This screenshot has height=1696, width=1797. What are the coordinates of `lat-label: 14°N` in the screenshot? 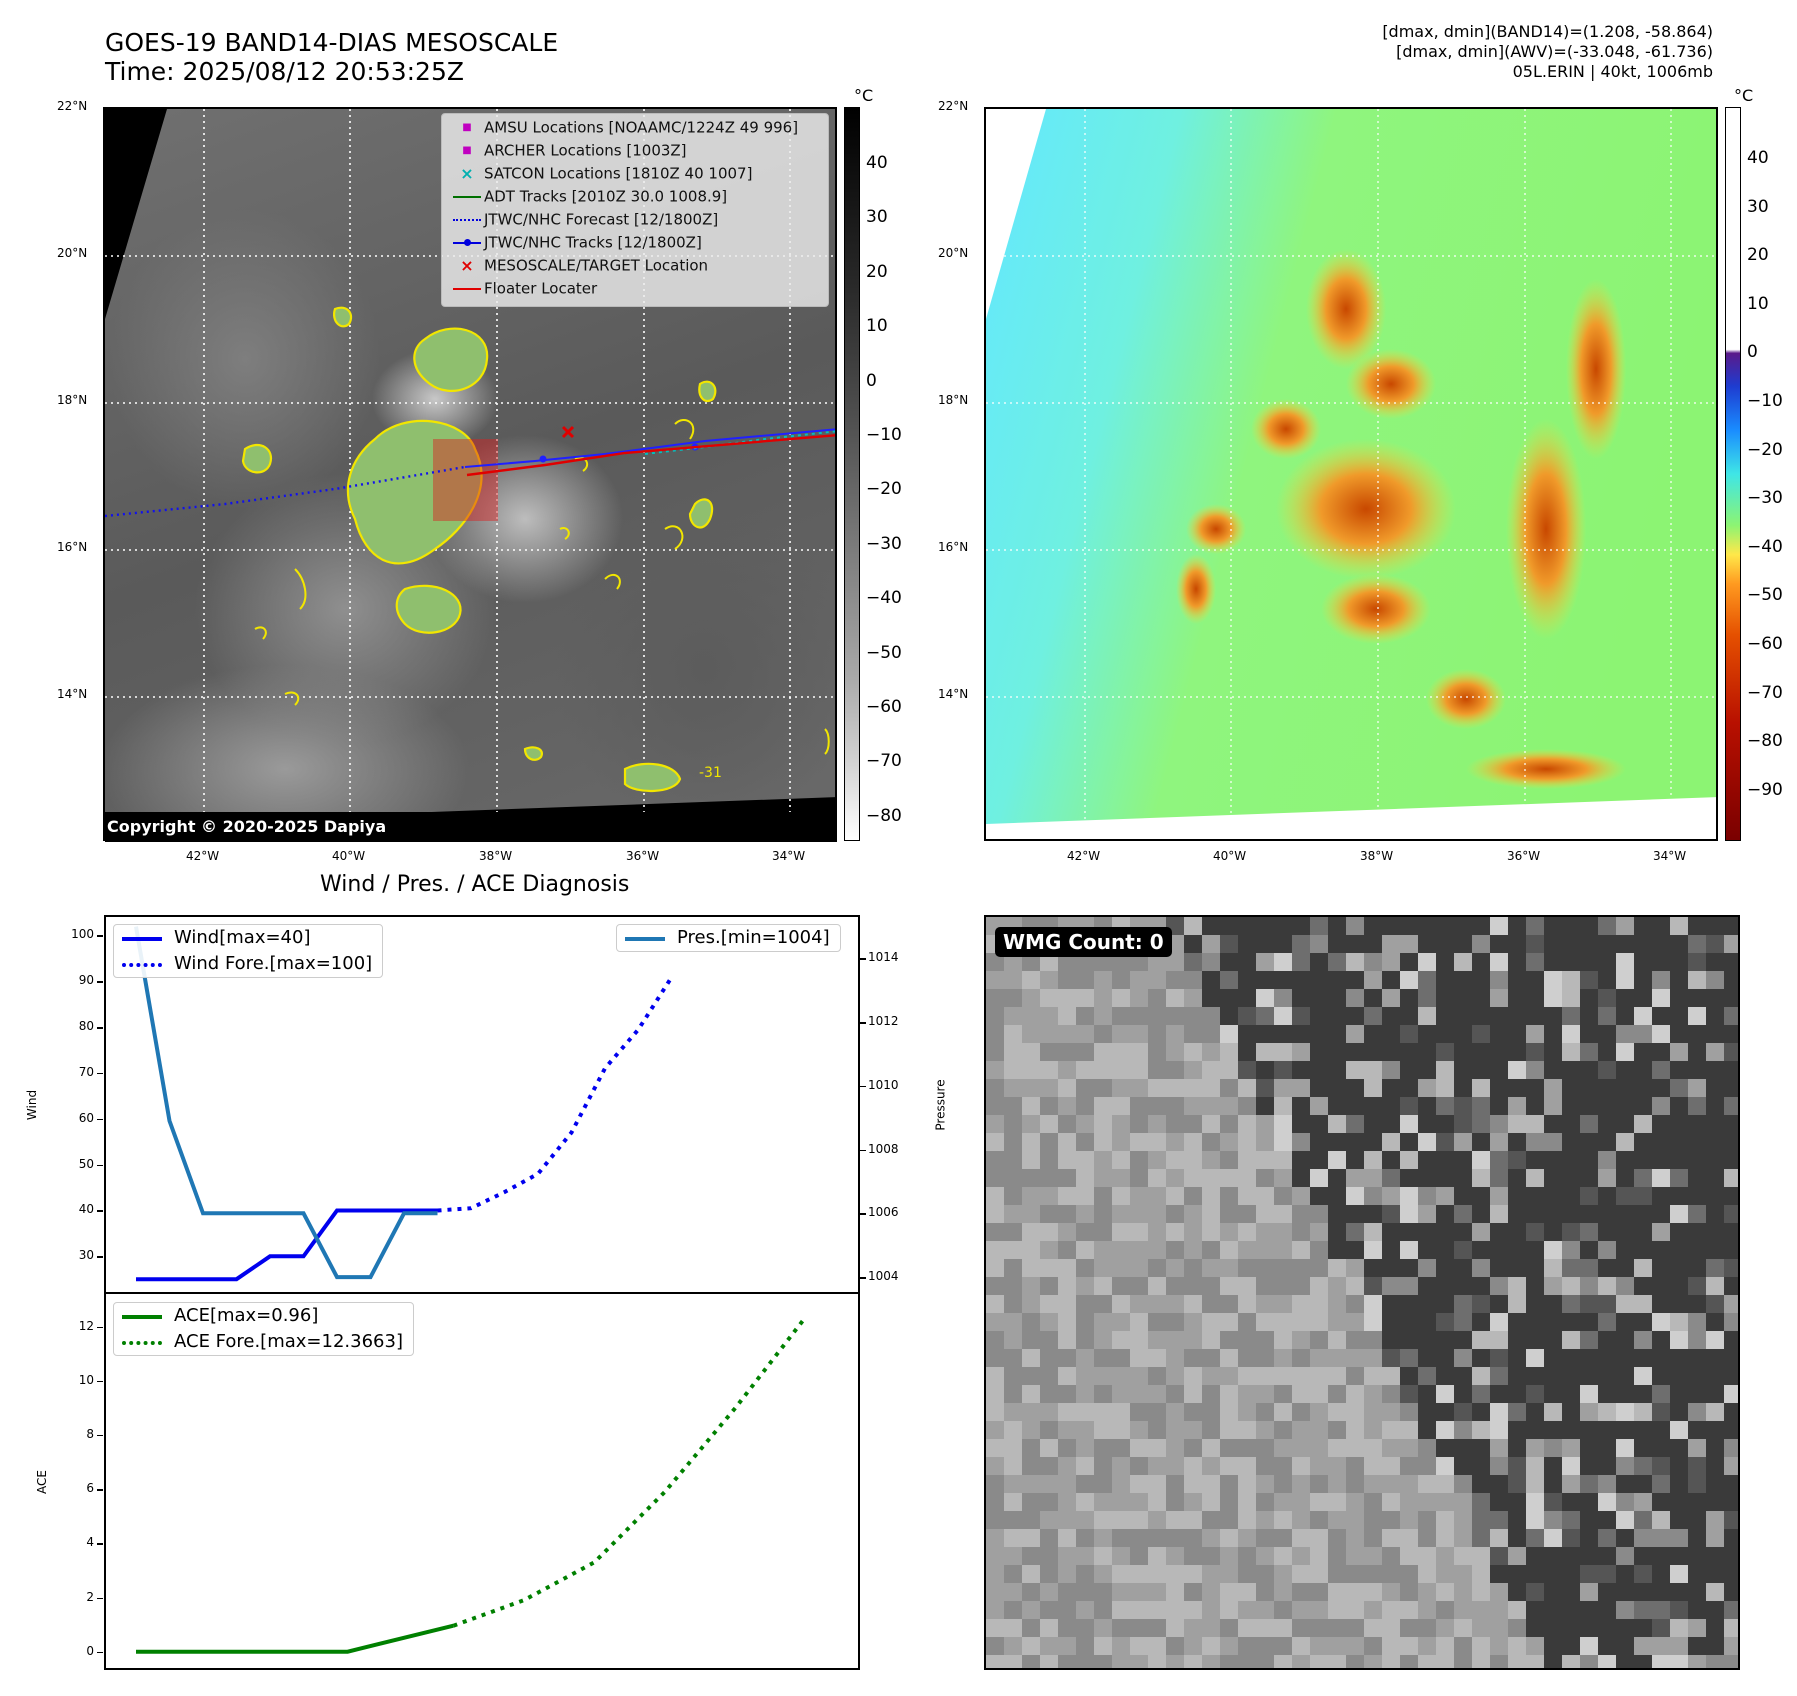 It's located at (953, 694).